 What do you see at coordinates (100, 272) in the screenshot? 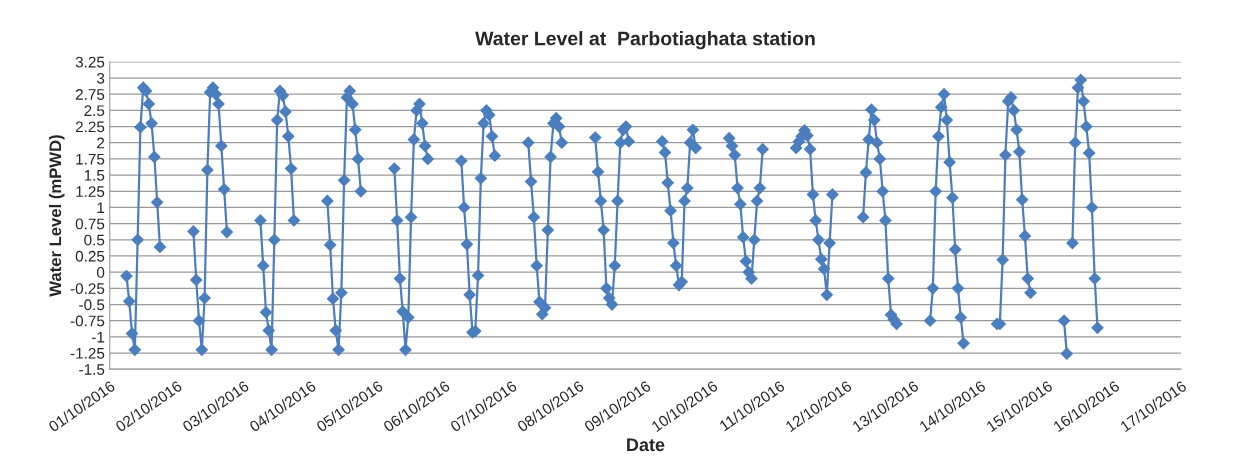
I see `y-tick-label: 0` at bounding box center [100, 272].